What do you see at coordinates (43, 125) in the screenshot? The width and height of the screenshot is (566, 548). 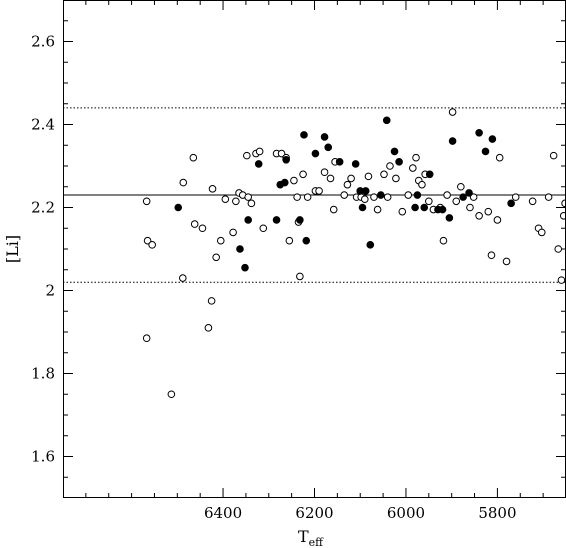 I see `y-tick-label: 2.4` at bounding box center [43, 125].